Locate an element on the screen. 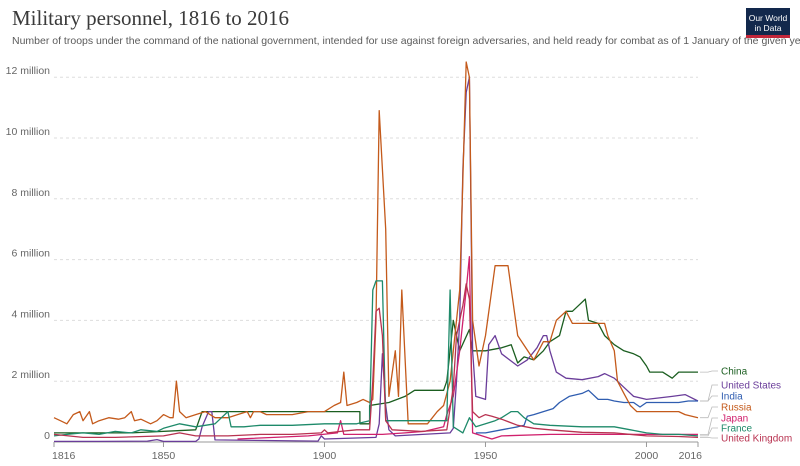 This screenshot has height=466, width=800. series-label-russia: Russia is located at coordinates (736, 408).